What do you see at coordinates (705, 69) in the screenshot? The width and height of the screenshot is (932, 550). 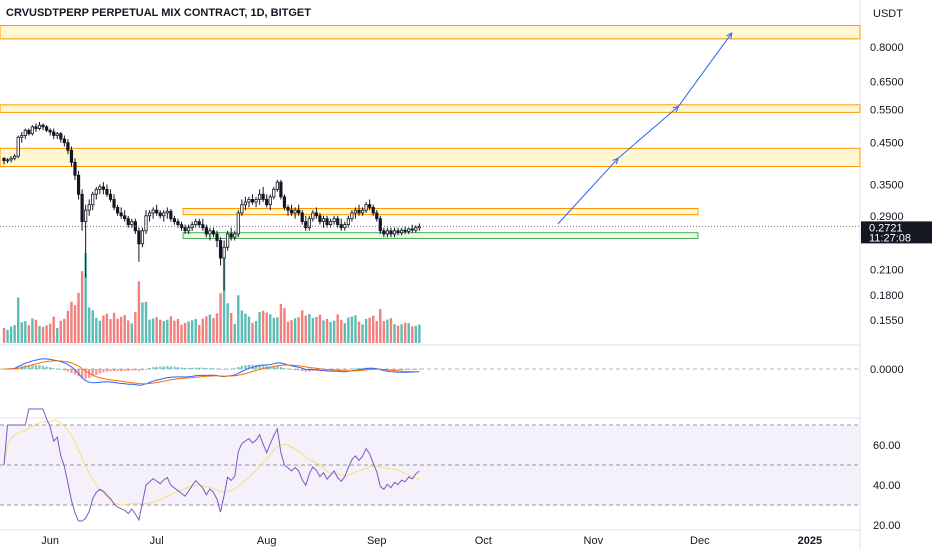 I see `projection-segment` at bounding box center [705, 69].